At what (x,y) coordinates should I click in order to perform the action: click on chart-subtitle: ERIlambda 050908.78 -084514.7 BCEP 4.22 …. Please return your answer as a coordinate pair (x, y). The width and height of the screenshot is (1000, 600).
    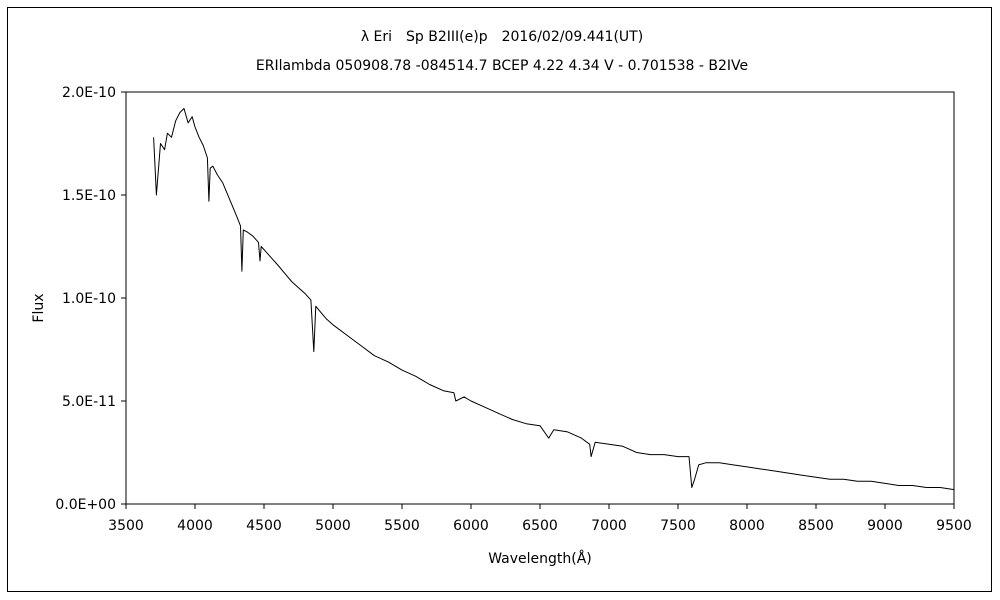
    Looking at the image, I should click on (502, 66).